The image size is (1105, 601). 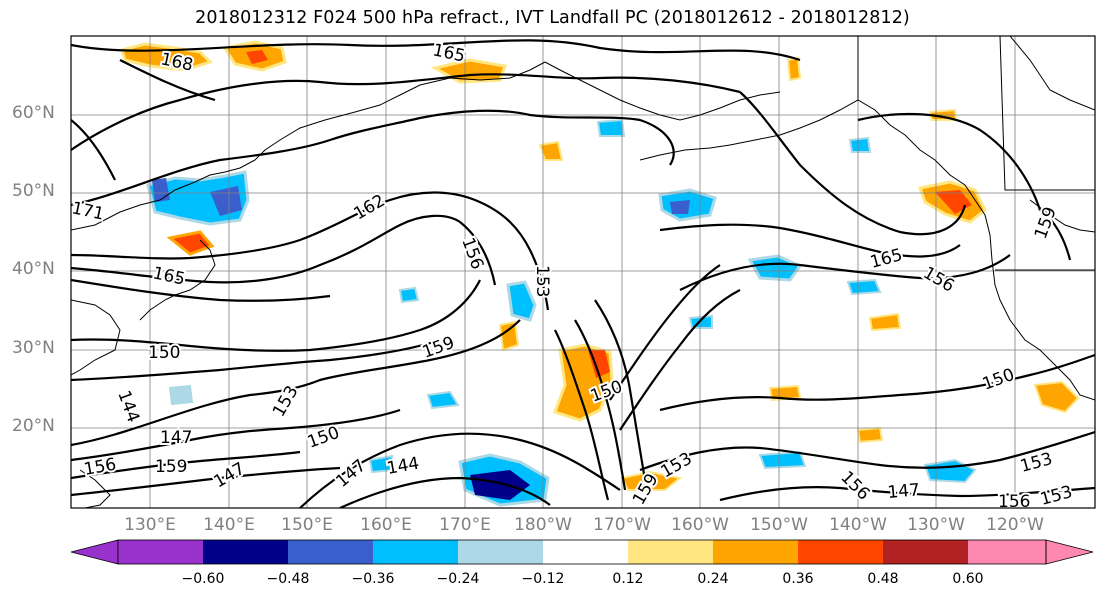 I want to click on lon-label-130e: 130°E, so click(x=150, y=525).